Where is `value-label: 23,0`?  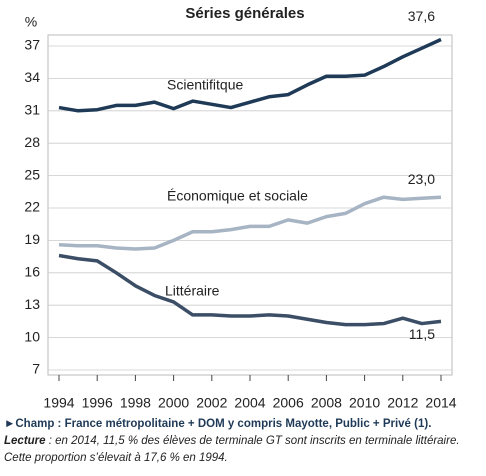
value-label: 23,0 is located at coordinates (421, 179).